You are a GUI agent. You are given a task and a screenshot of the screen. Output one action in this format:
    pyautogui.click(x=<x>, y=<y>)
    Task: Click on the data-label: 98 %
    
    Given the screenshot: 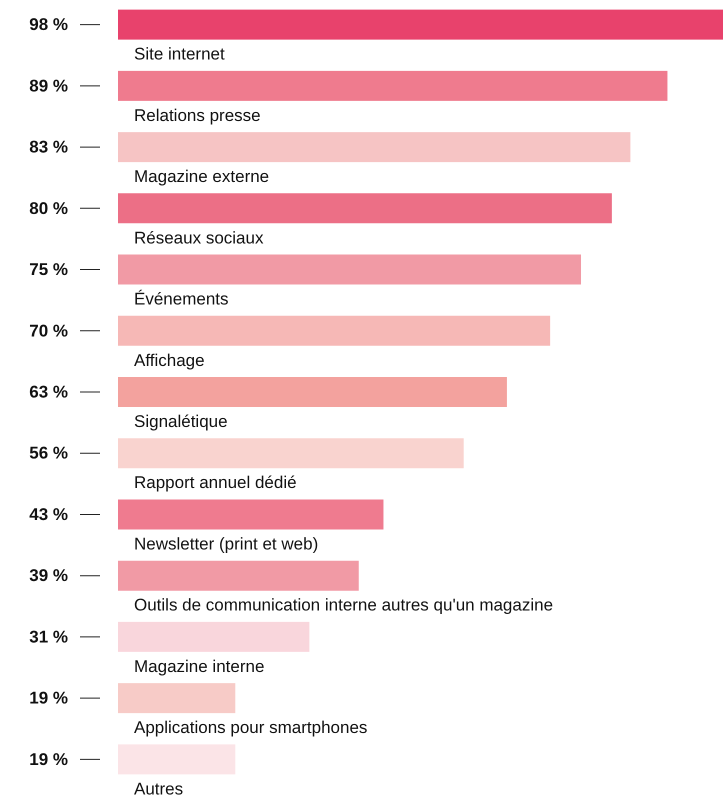 What is the action you would take?
    pyautogui.click(x=48, y=24)
    